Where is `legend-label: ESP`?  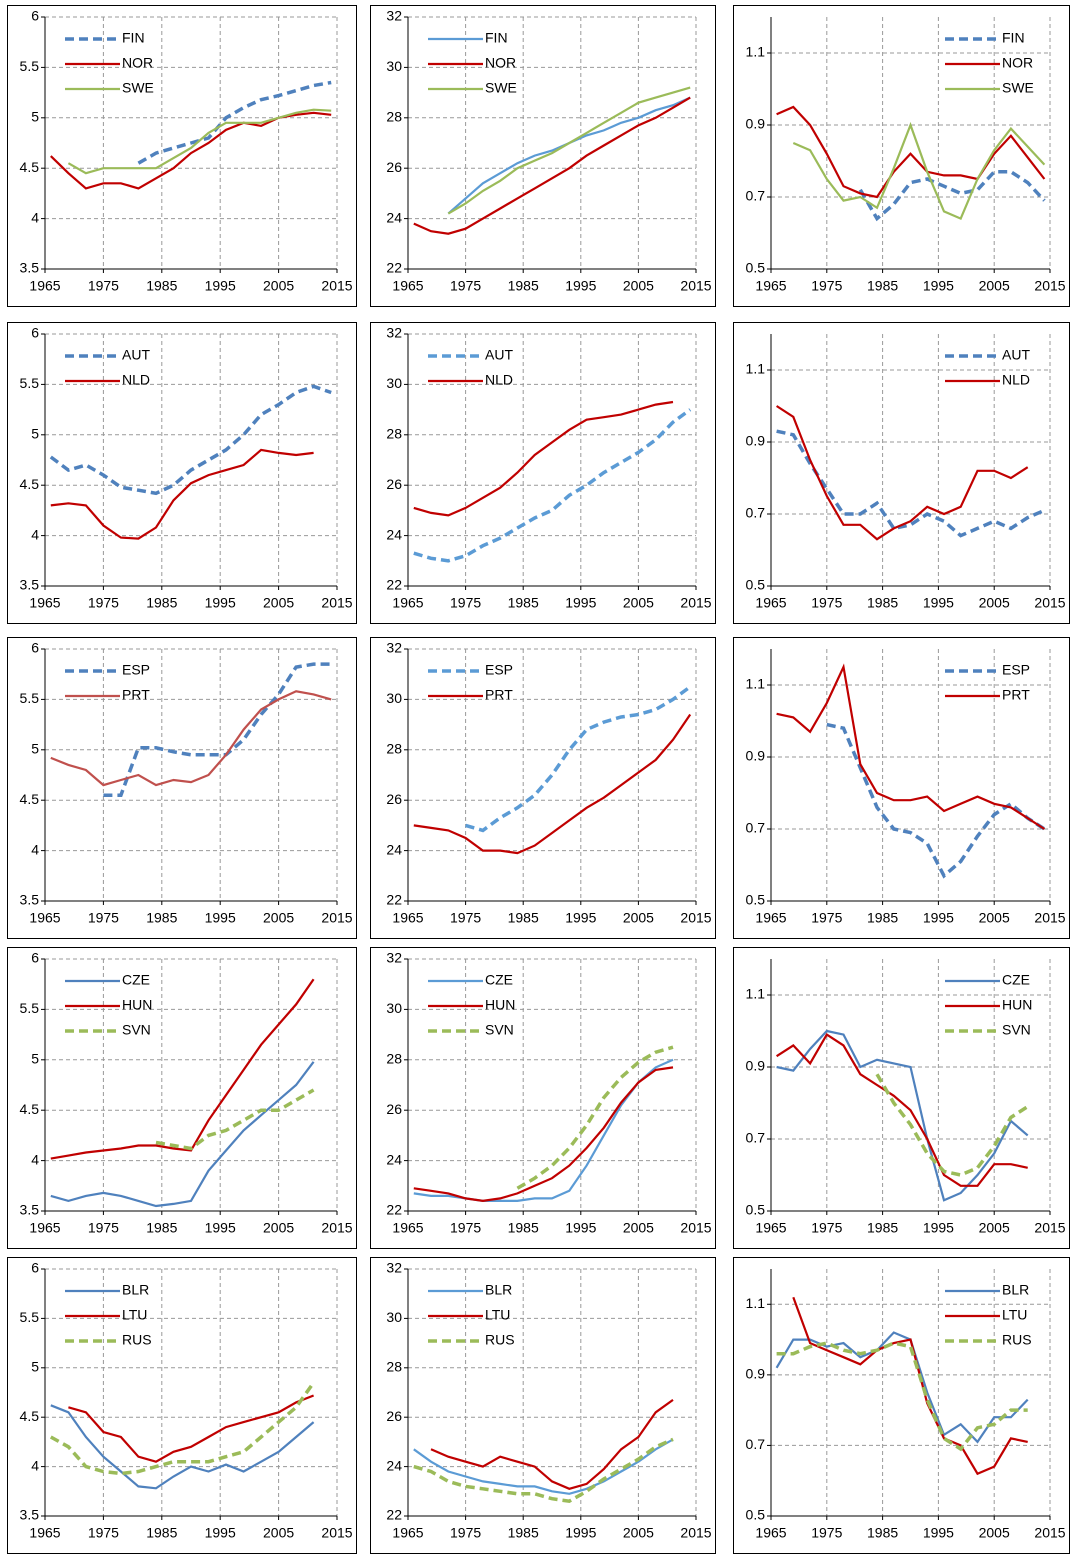 legend-label: ESP is located at coordinates (136, 670).